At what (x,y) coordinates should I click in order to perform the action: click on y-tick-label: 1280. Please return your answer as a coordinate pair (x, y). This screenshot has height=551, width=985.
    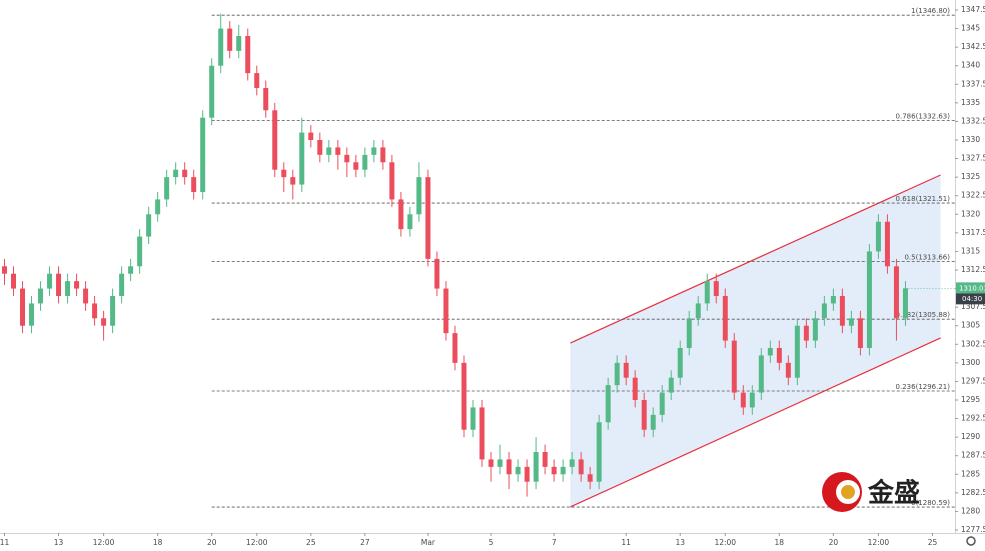
    Looking at the image, I should click on (970, 510).